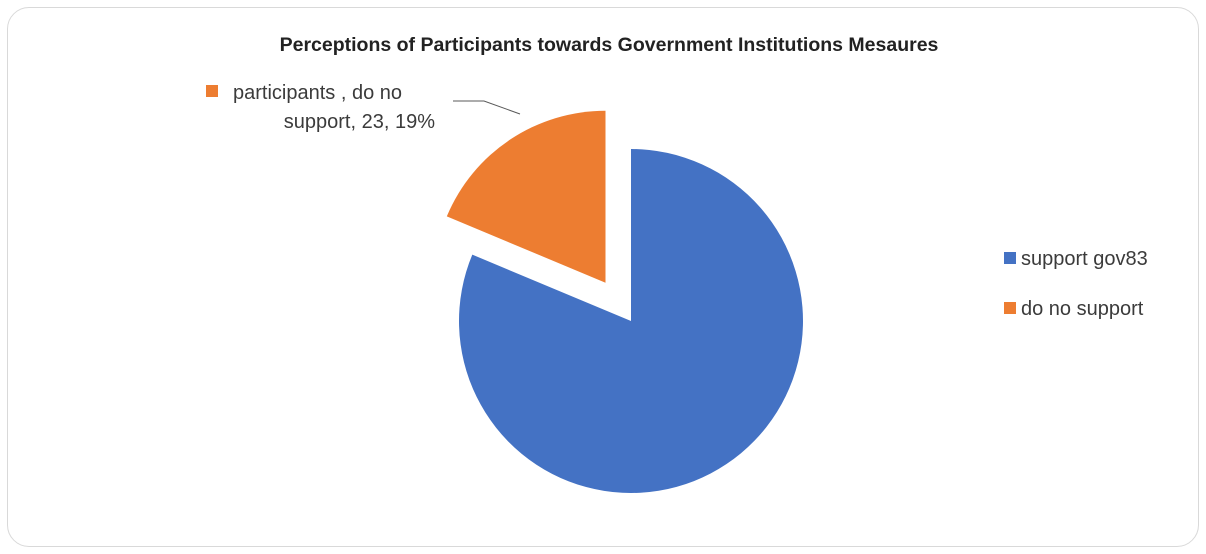  Describe the element at coordinates (212, 91) in the screenshot. I see `data-label-swatch` at that location.